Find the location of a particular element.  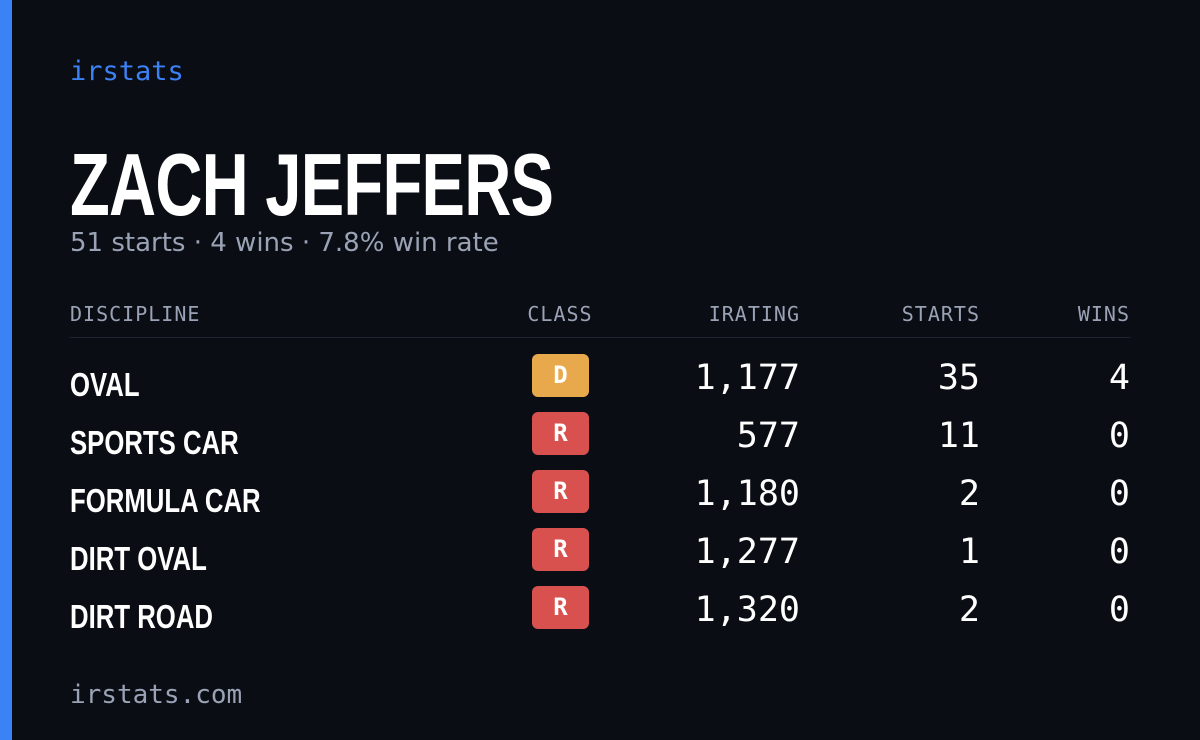

column-header: IRATING is located at coordinates (754, 314).